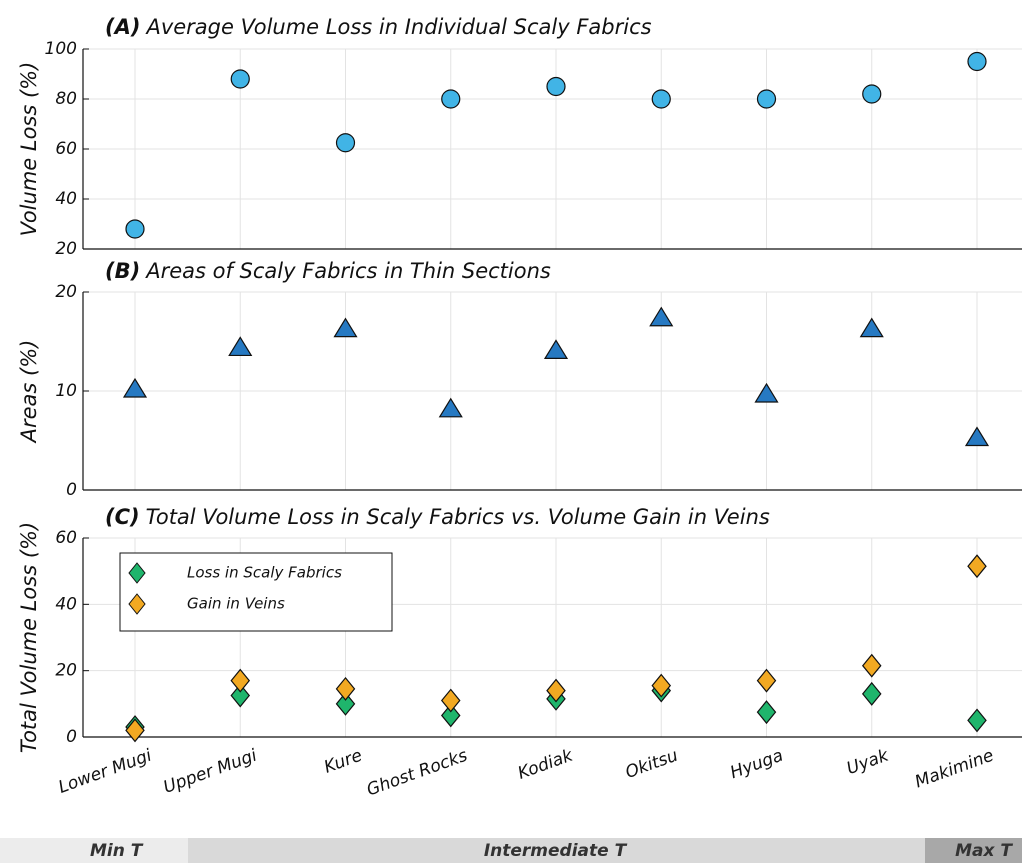 This screenshot has width=1022, height=863. I want to click on band-label: Max T, so click(984, 851).